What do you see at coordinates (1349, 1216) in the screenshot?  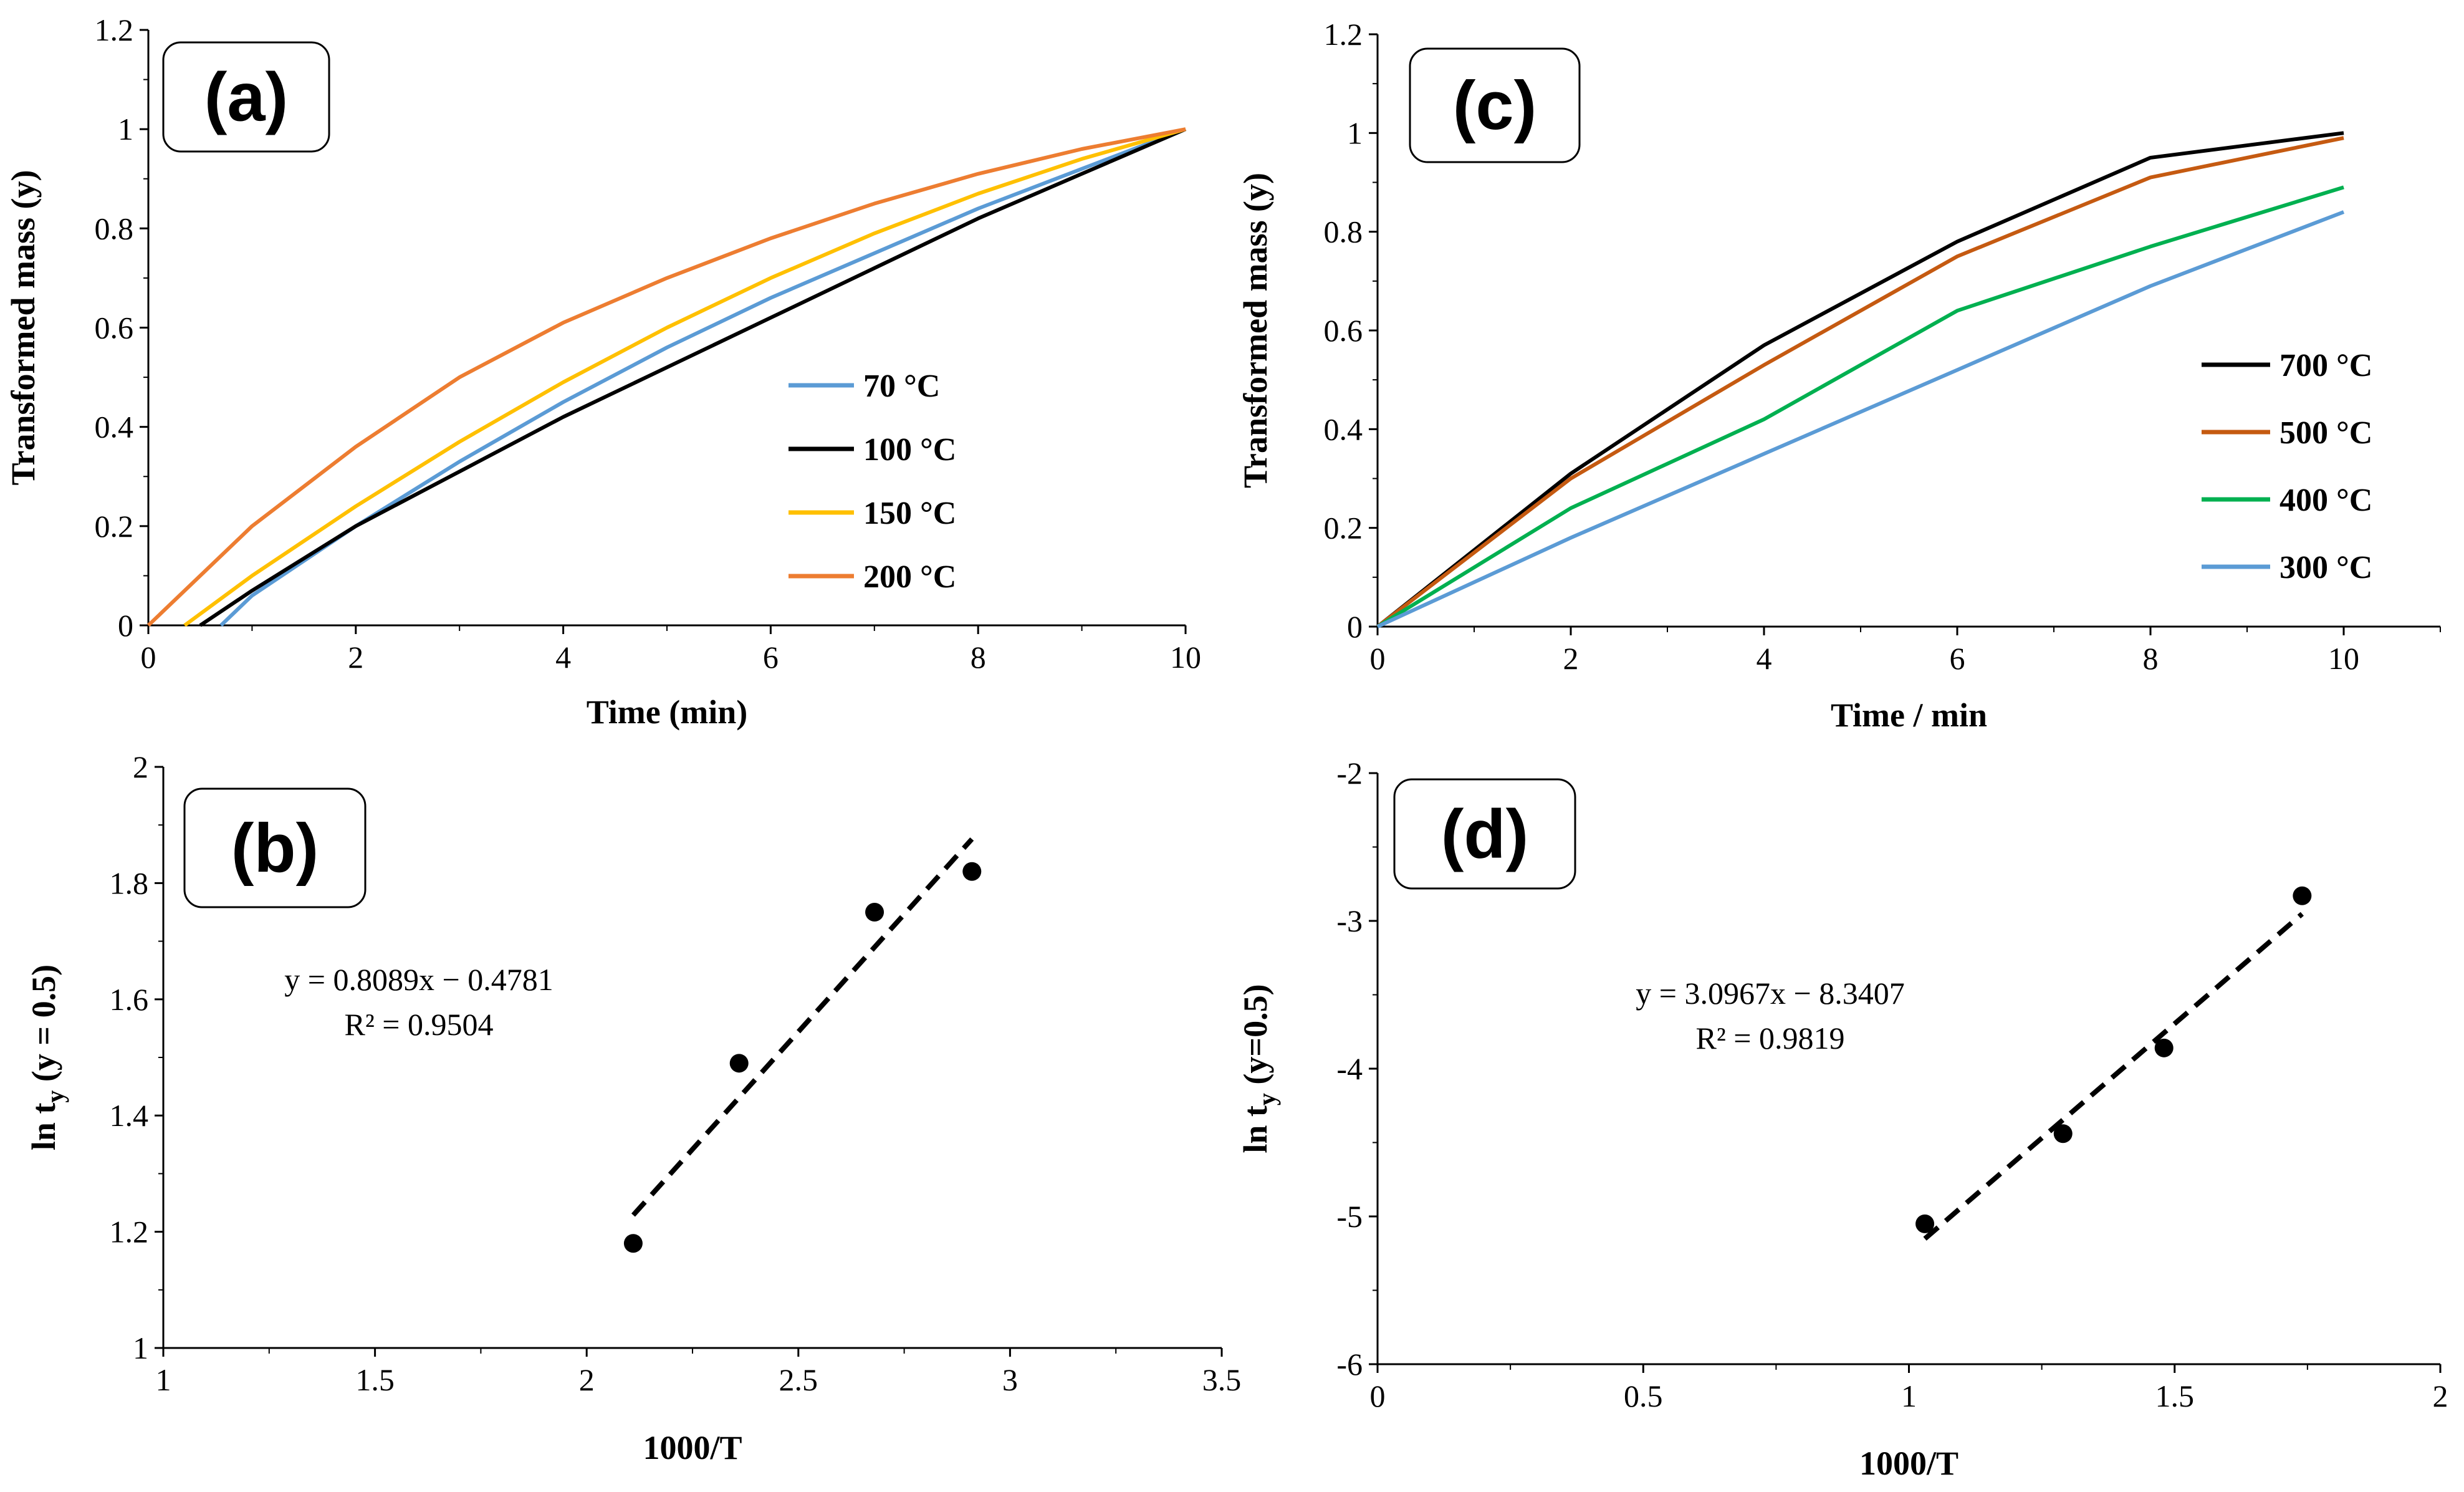 I see `y-tick-label: -5` at bounding box center [1349, 1216].